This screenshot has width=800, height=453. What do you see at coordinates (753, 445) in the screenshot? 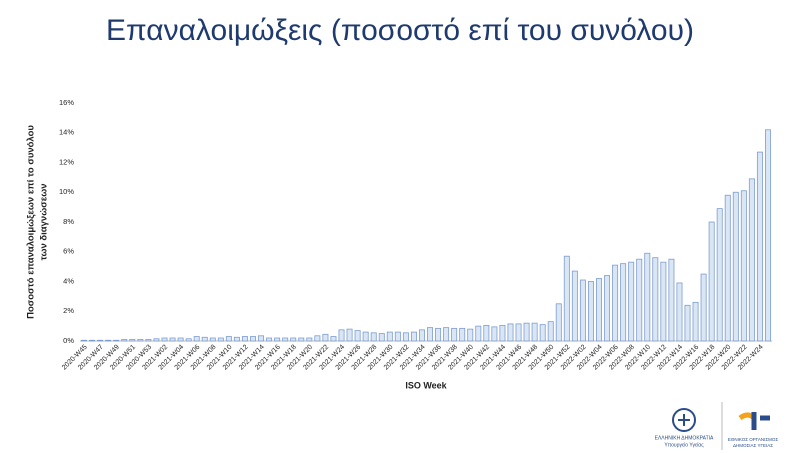
I see `eody-text: ΔΗΜΟΣΙΑΣ ΥΓΕΙΑΣ` at bounding box center [753, 445].